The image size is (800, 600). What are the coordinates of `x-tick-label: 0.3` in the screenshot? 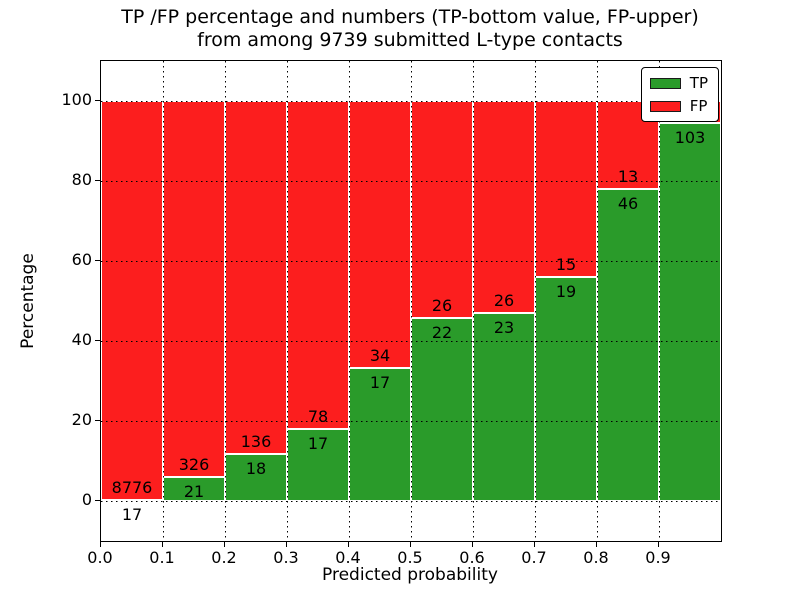 It's located at (286, 557).